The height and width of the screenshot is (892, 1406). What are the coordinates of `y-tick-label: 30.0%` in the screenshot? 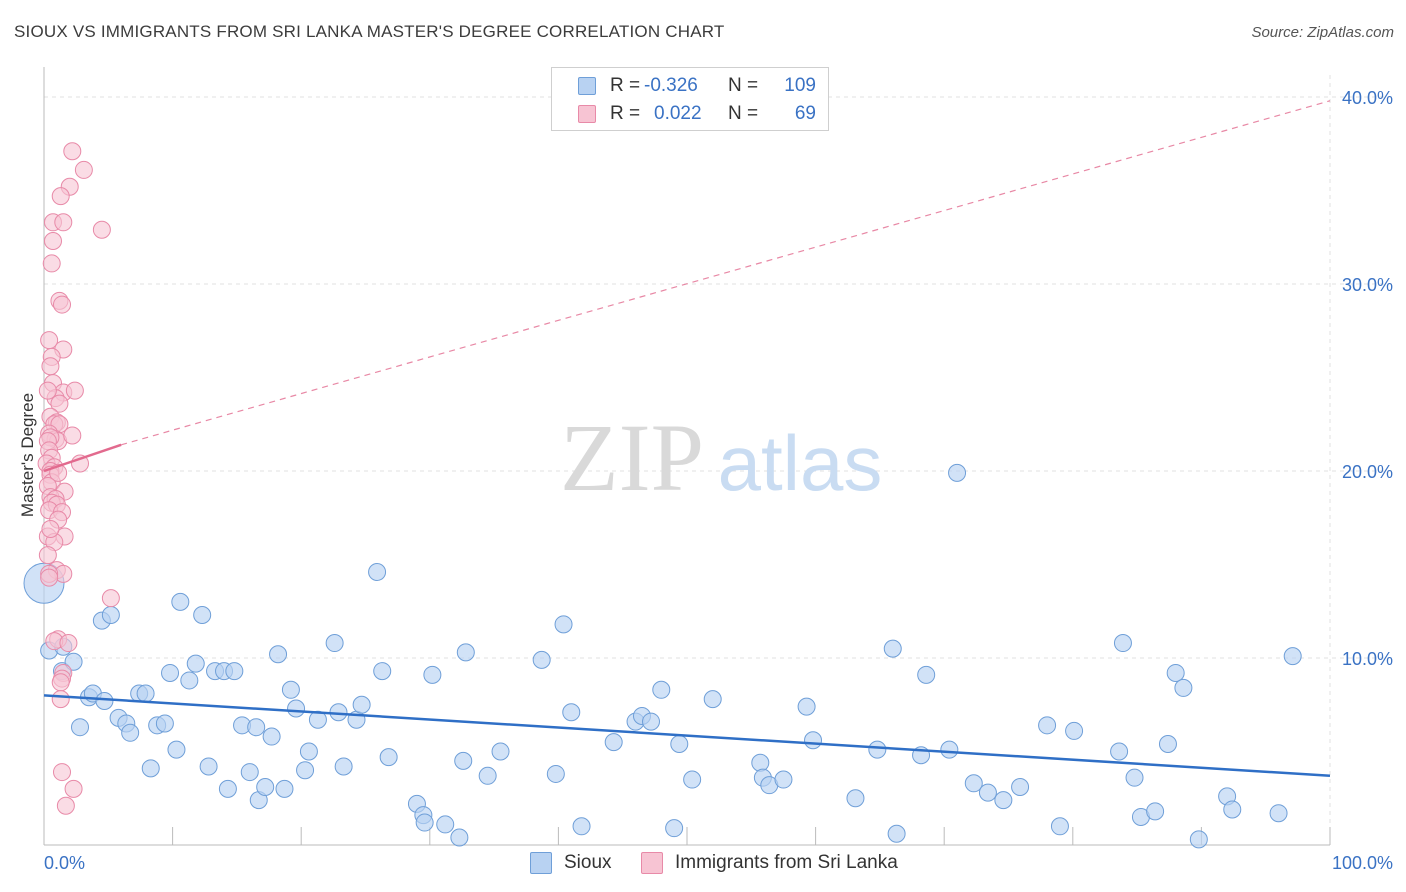 It's located at (1367, 285).